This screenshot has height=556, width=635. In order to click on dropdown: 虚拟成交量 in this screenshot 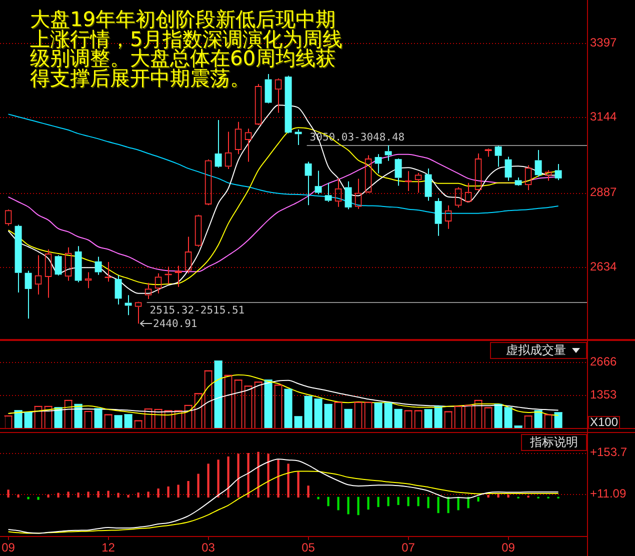, I will do `click(538, 350)`.